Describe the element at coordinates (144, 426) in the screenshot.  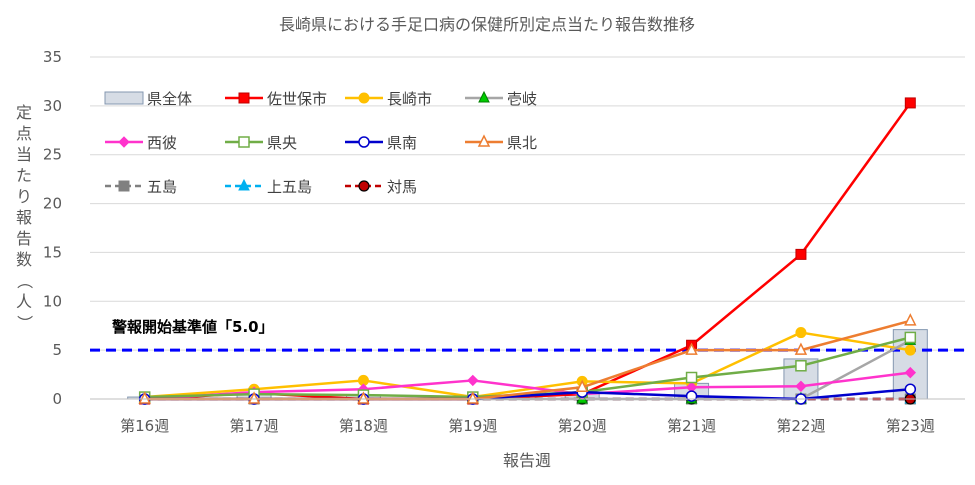
I see `x-tick-label: 第16週` at that location.